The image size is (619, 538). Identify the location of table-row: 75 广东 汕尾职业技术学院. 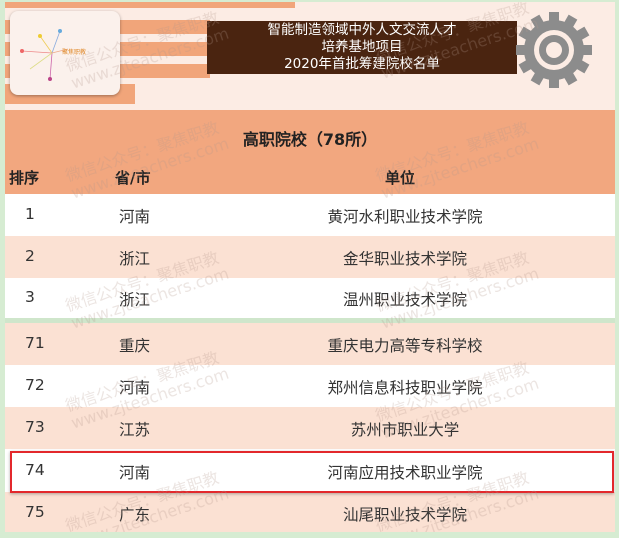
(310, 512).